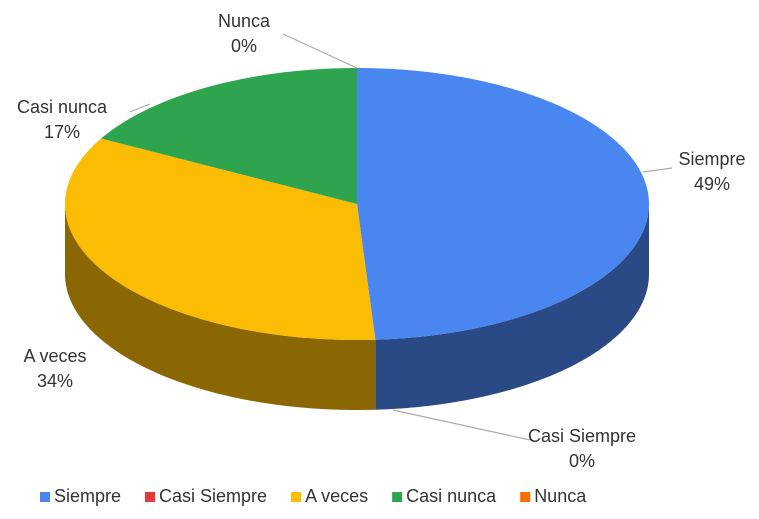  What do you see at coordinates (560, 496) in the screenshot?
I see `legend-label: Nunca` at bounding box center [560, 496].